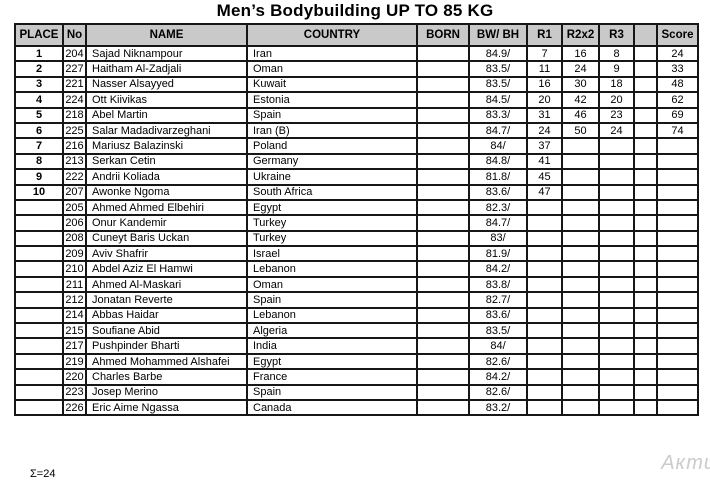 This screenshot has height=481, width=710. What do you see at coordinates (166, 207) in the screenshot?
I see `name-cell: Ahmed Ahmed Elbehiri` at bounding box center [166, 207].